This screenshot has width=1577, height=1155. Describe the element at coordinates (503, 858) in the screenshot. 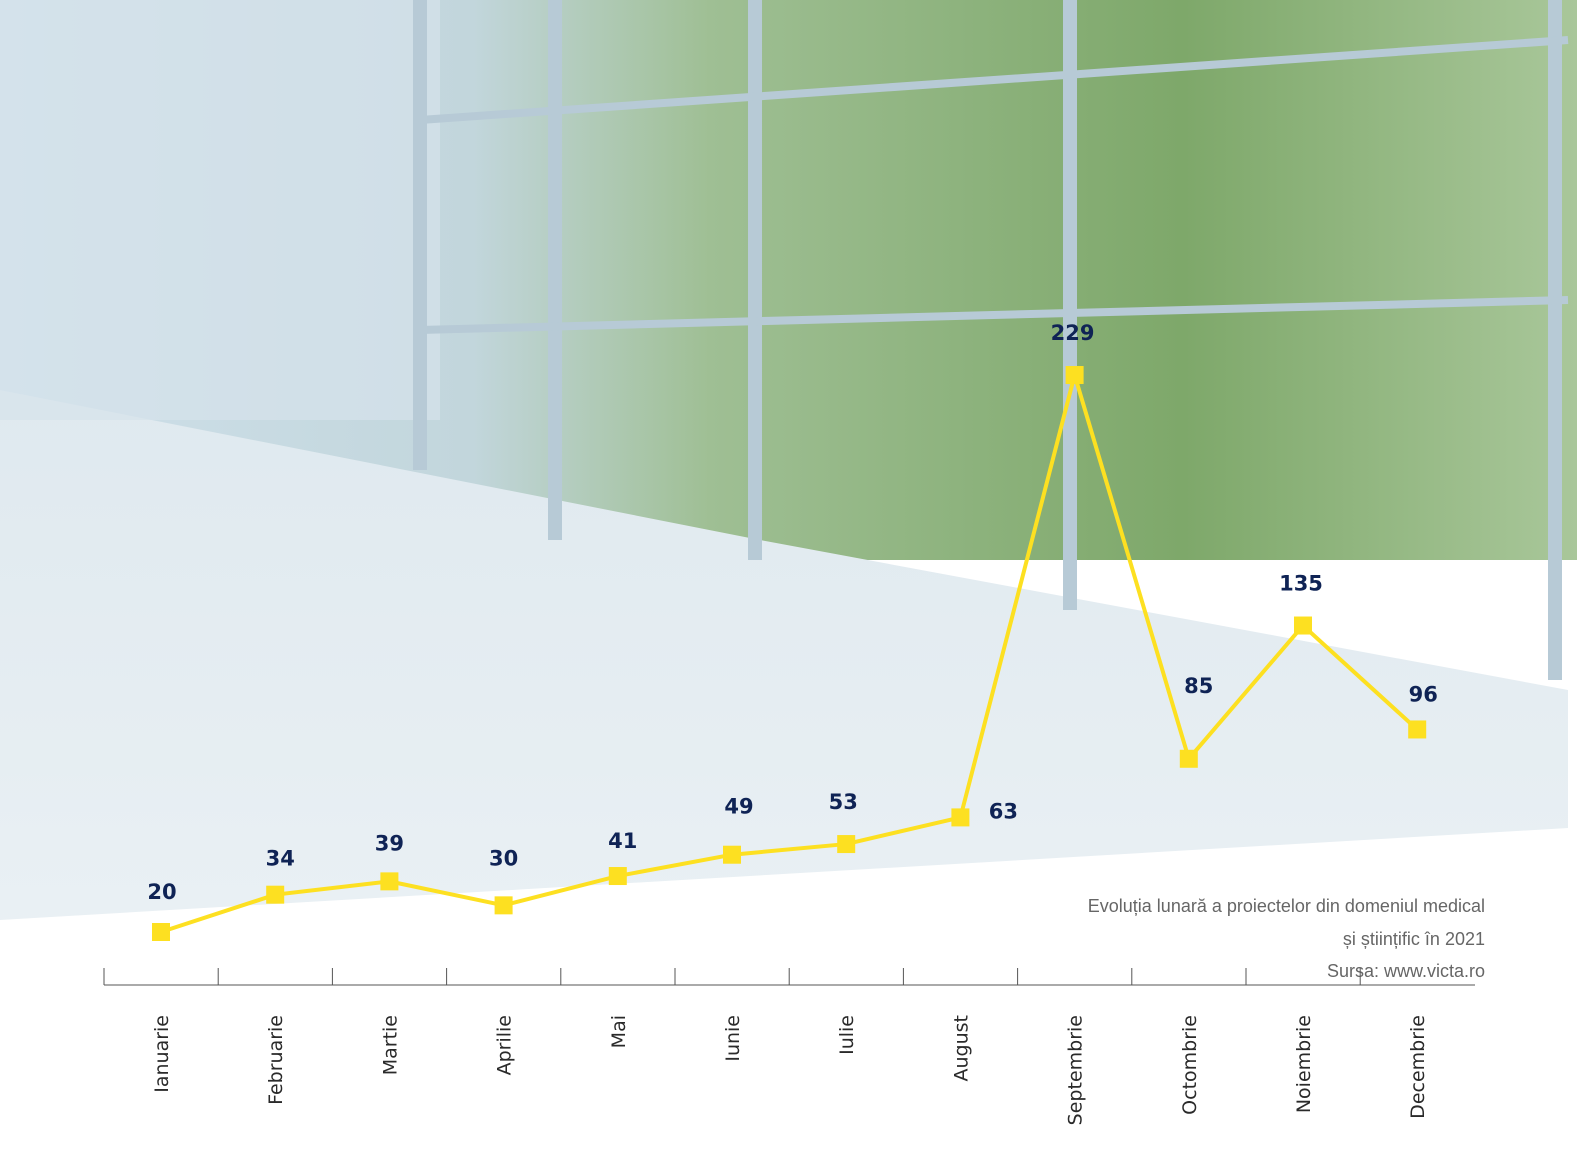

I see `data-label: 30` at that location.